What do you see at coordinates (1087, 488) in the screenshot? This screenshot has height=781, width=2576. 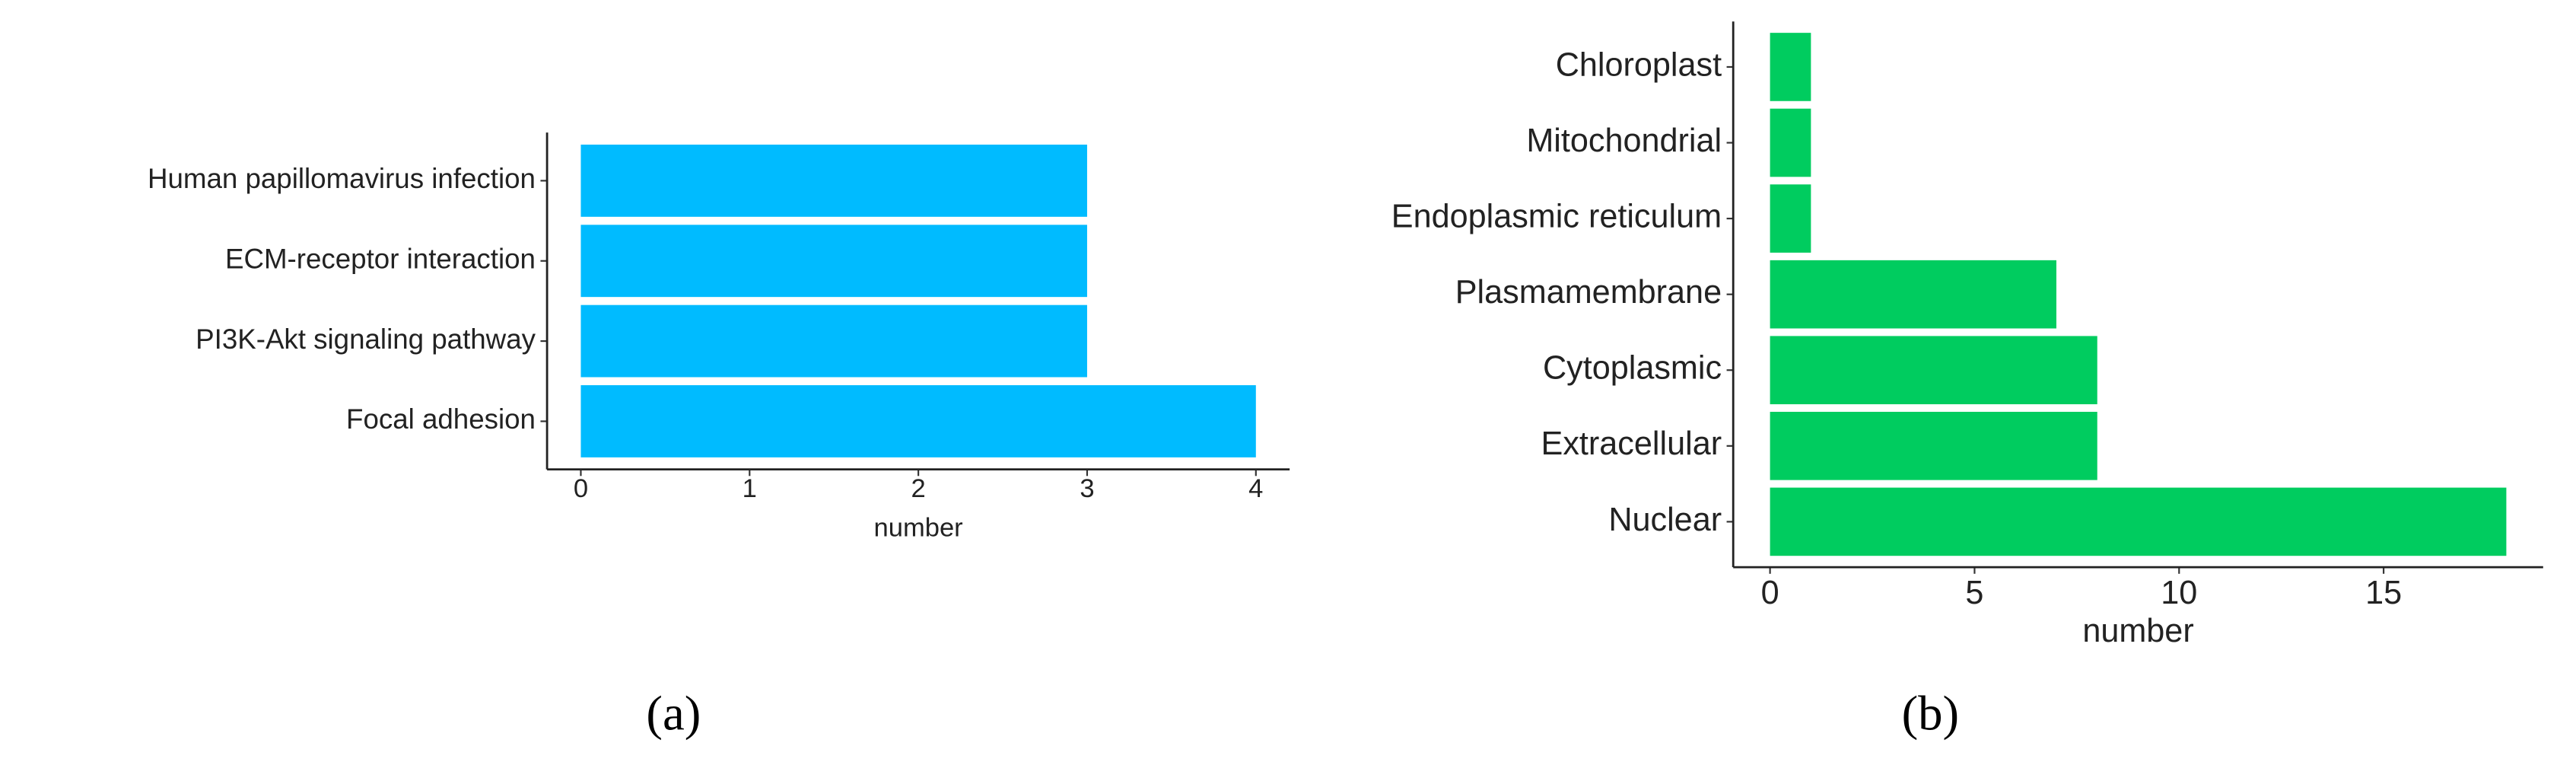 I see `x-tick-label: 3` at bounding box center [1087, 488].